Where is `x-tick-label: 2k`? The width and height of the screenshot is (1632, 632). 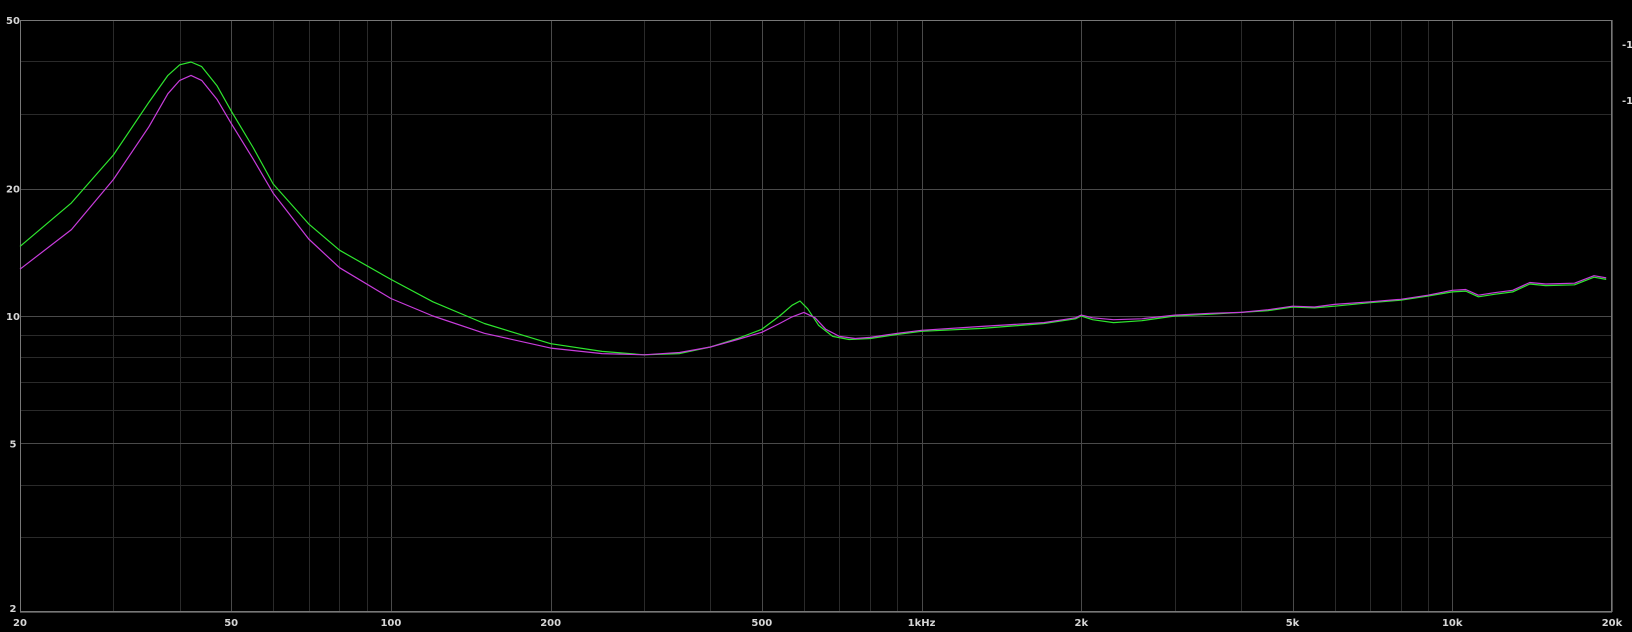
x-tick-label: 2k is located at coordinates (1082, 623).